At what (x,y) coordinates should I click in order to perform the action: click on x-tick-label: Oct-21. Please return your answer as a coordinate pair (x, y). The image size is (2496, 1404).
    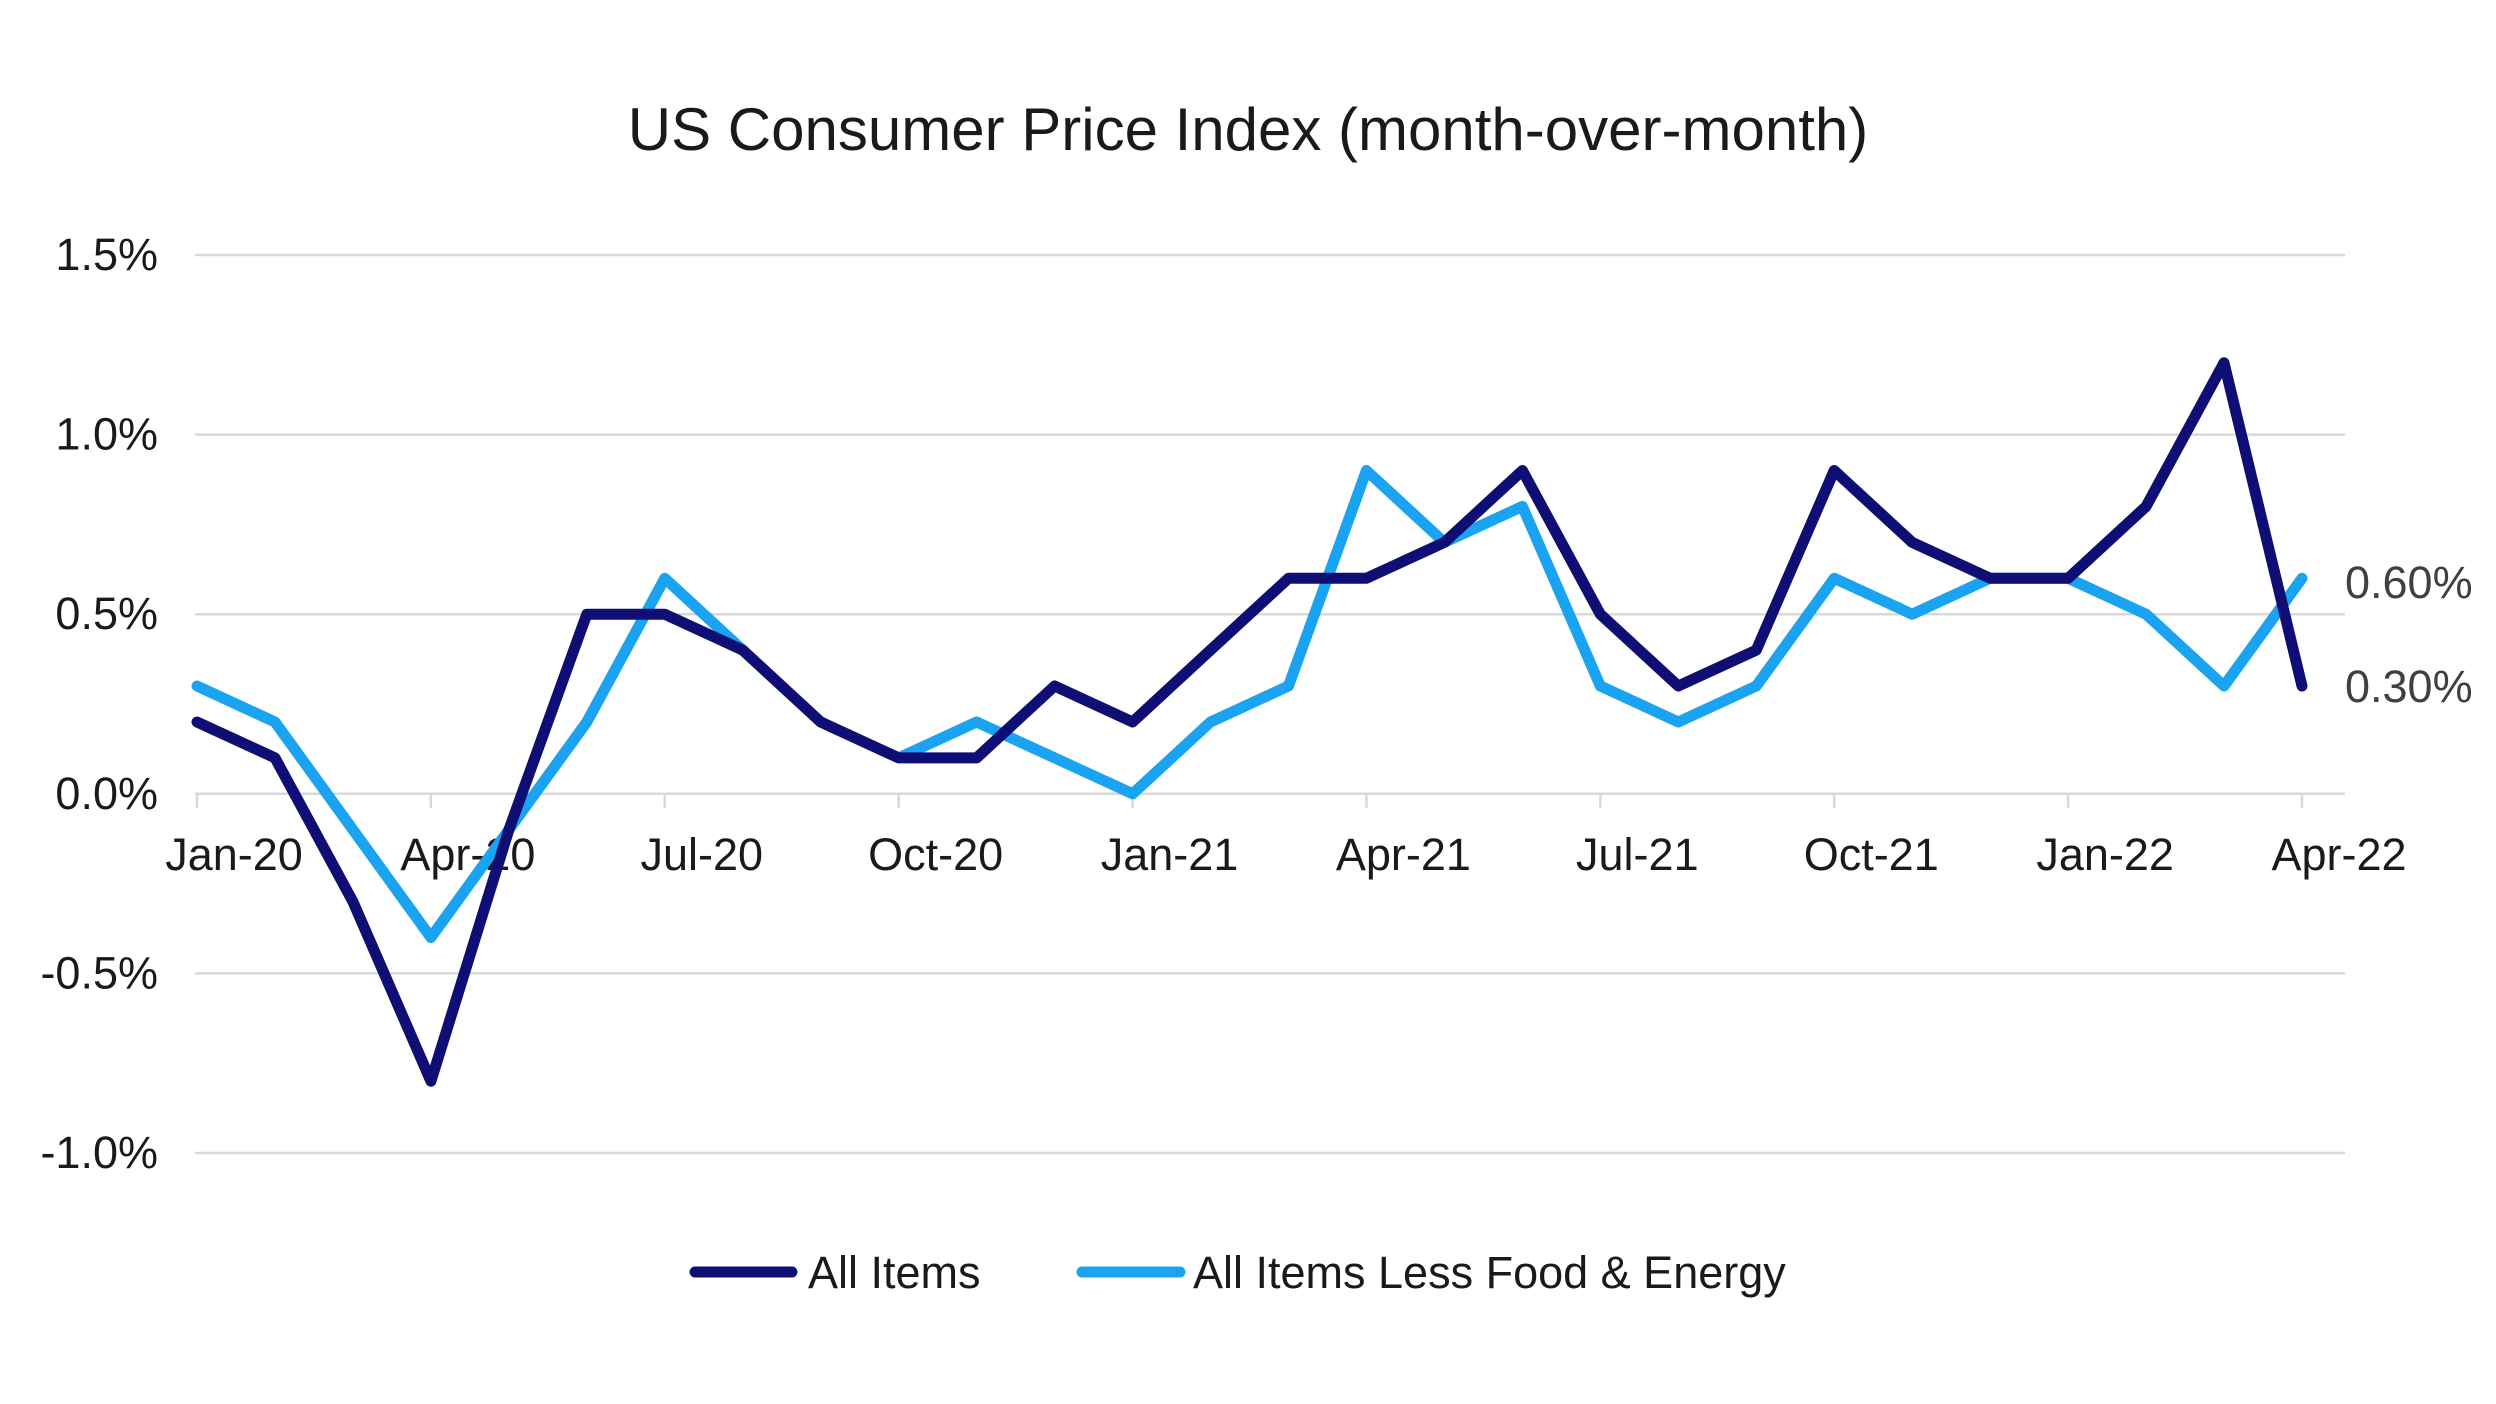
    Looking at the image, I should click on (1871, 854).